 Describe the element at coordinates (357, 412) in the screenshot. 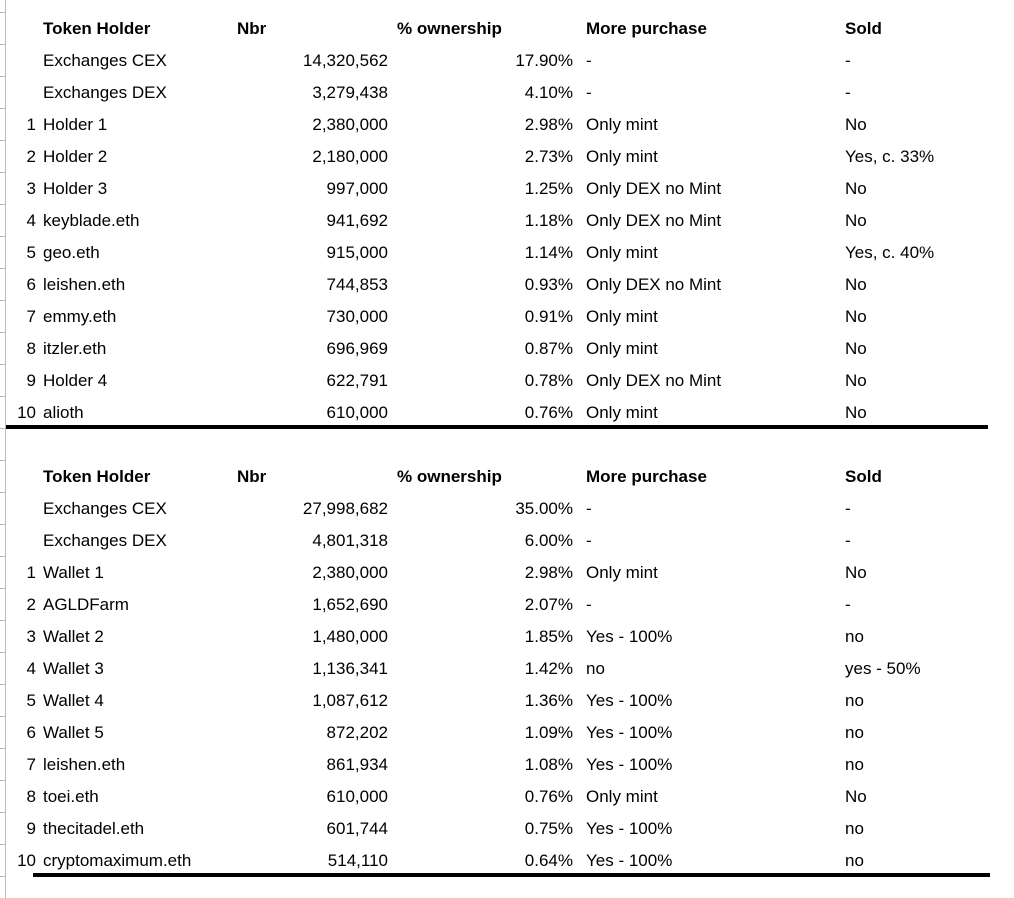

I see `cell-nbr: 610,000` at that location.